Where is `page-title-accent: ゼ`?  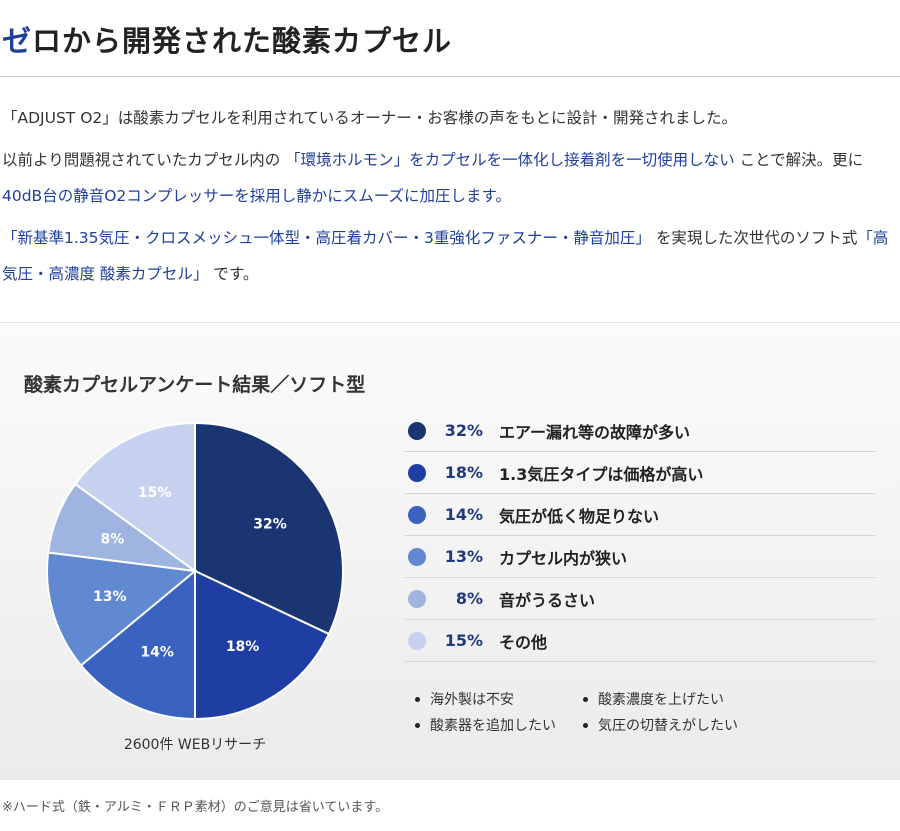 page-title-accent: ゼ is located at coordinates (17, 41).